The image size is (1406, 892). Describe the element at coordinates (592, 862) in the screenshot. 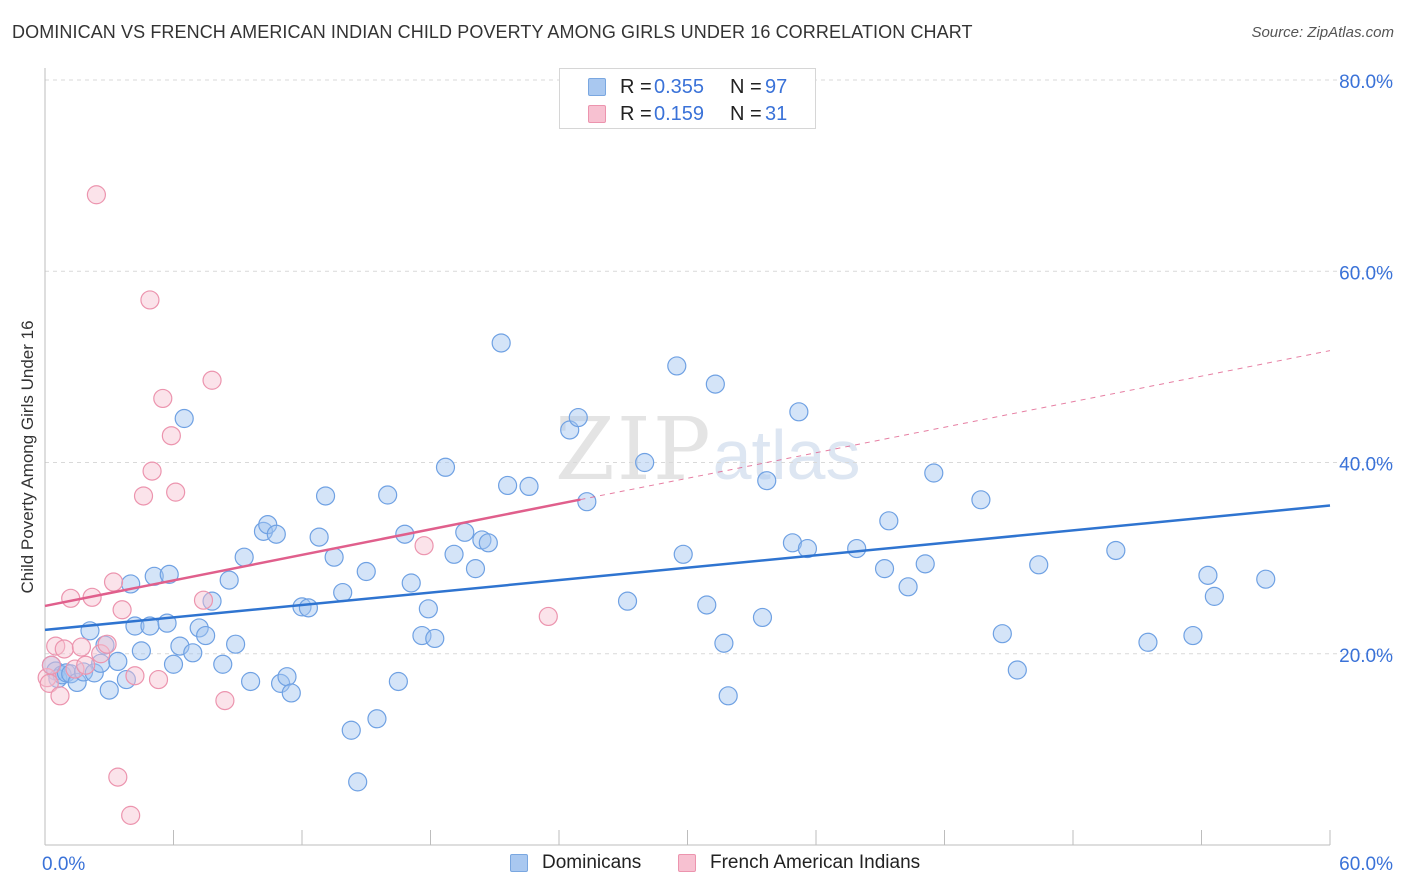

I see `legend-label: Dominicans` at that location.